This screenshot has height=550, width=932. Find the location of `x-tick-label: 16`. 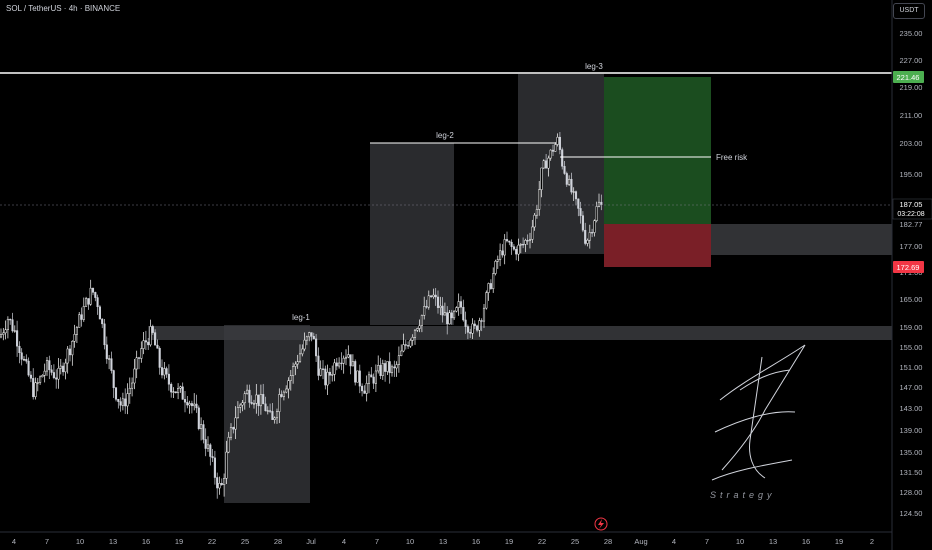

x-tick-label: 16 is located at coordinates (476, 541).